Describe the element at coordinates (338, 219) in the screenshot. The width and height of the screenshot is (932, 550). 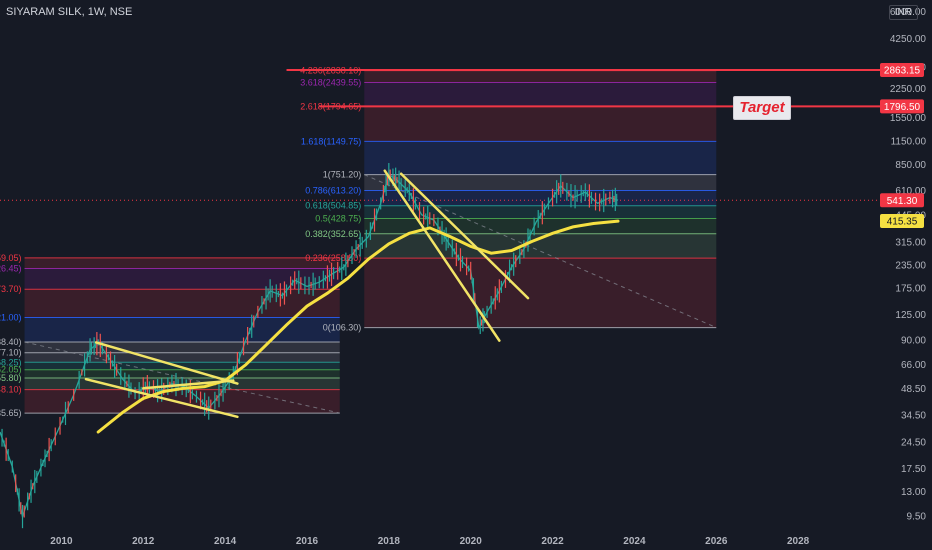
I see `fib-level-label: 0.5(428.75)` at that location.